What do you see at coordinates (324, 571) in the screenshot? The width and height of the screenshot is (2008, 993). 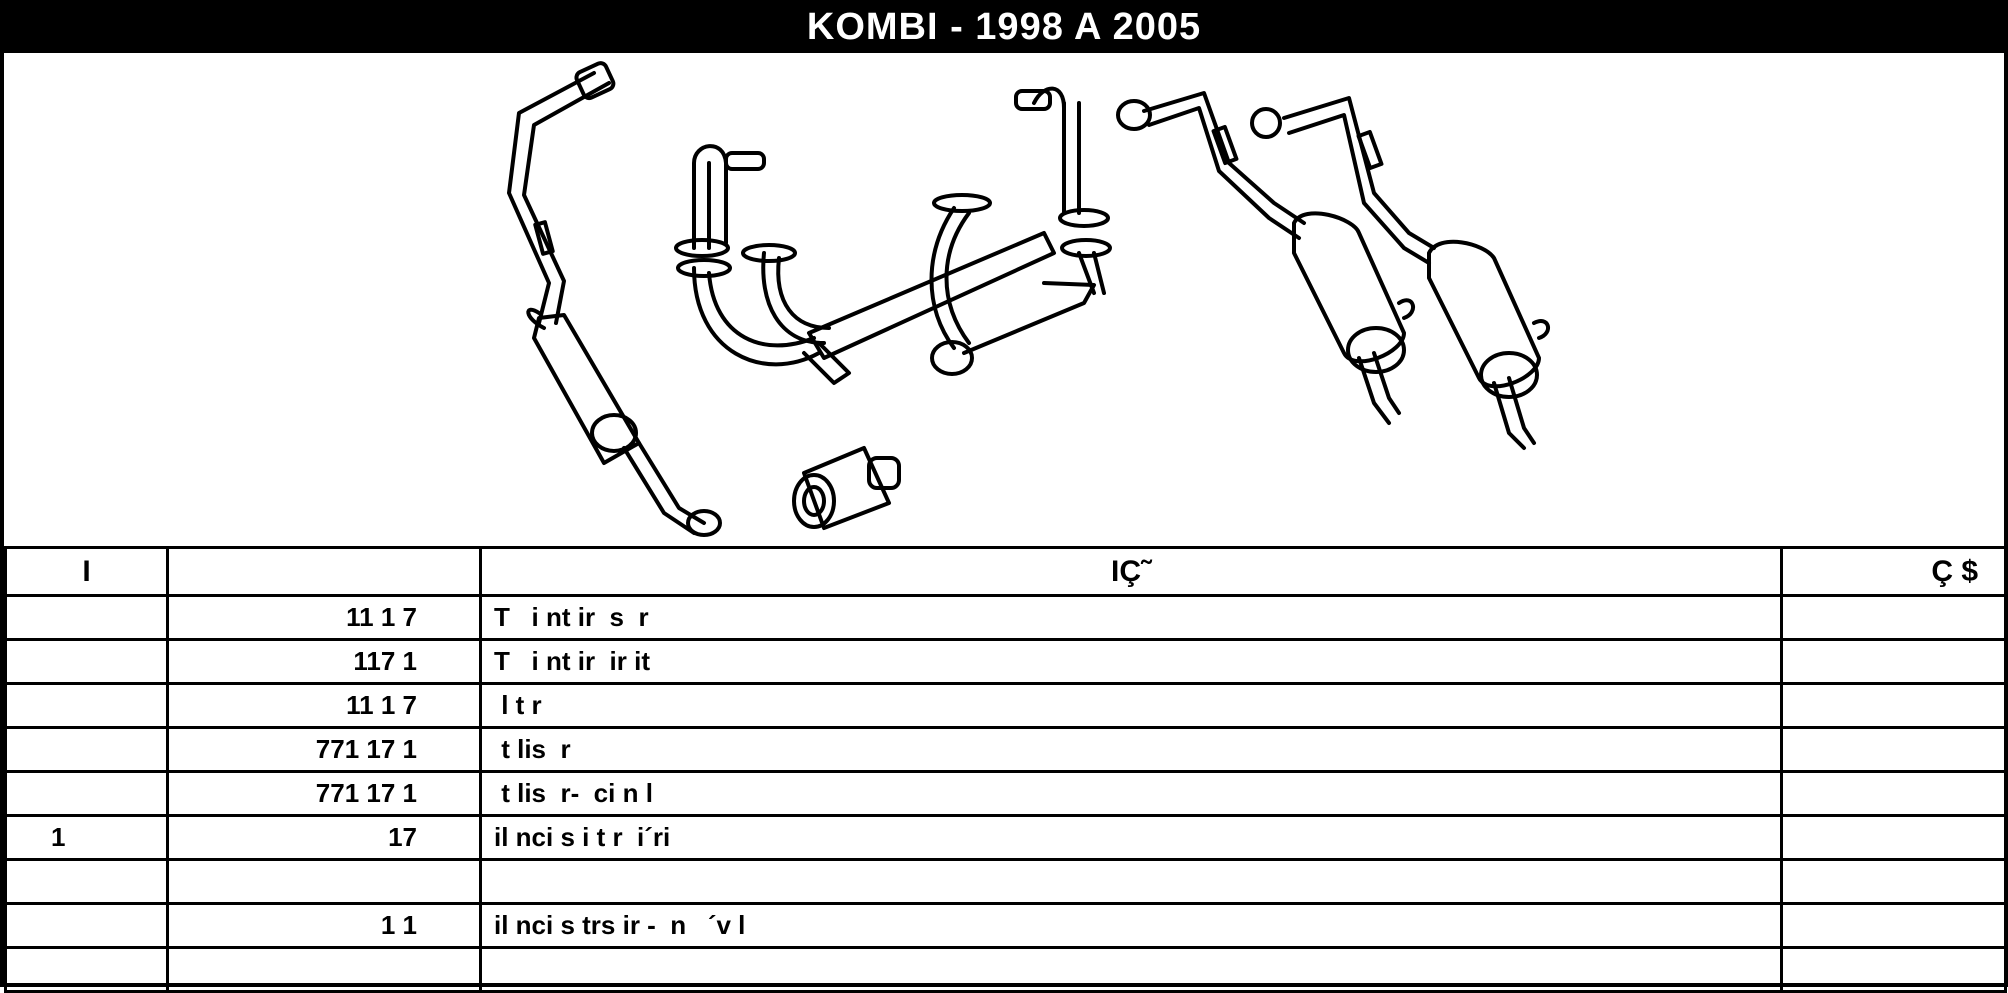 I see `column-header-code` at bounding box center [324, 571].